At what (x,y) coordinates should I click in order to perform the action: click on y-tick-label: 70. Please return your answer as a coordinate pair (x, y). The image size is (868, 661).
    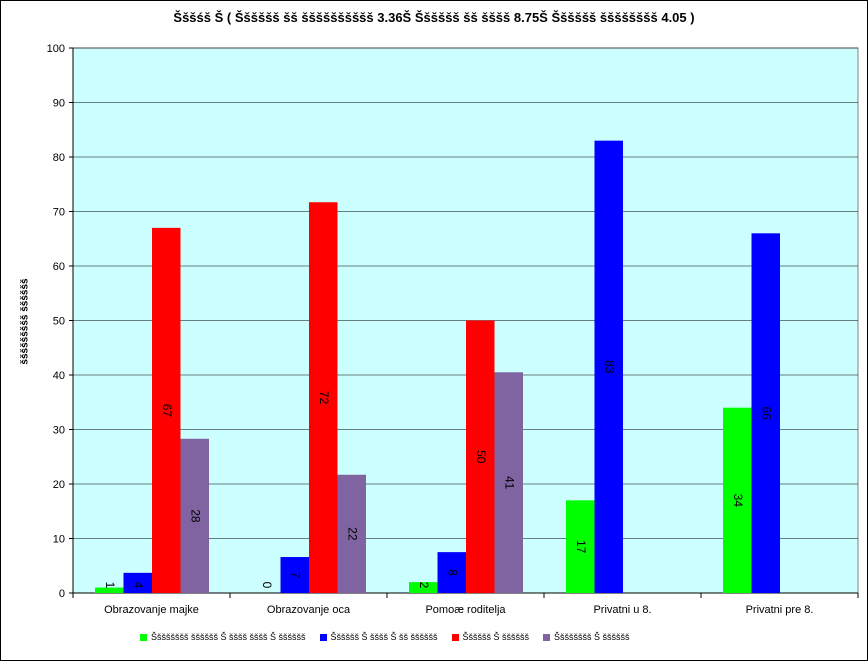
    Looking at the image, I should click on (59, 213).